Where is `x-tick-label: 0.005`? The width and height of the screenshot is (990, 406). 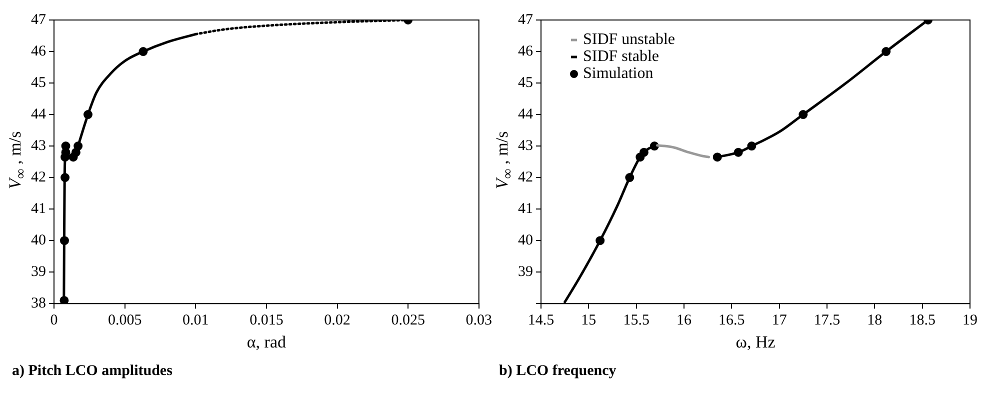
x-tick-label: 0.005 is located at coordinates (125, 320).